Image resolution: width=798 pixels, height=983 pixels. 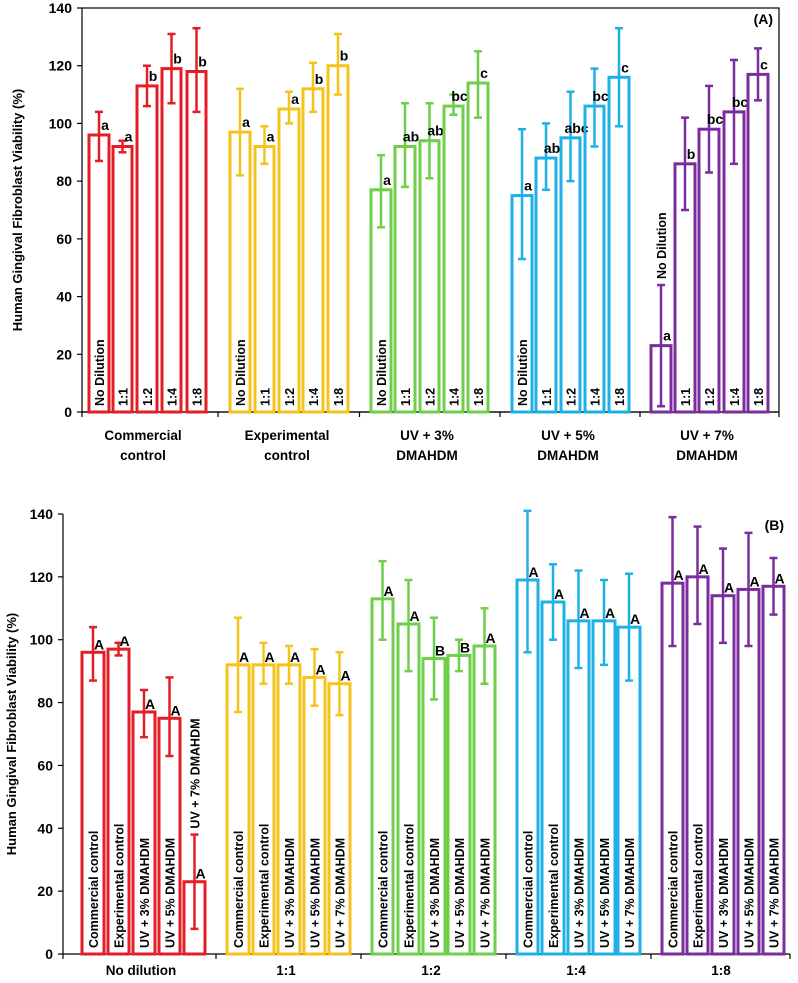 What do you see at coordinates (707, 435) in the screenshot?
I see `category-label: UV + 7%` at bounding box center [707, 435].